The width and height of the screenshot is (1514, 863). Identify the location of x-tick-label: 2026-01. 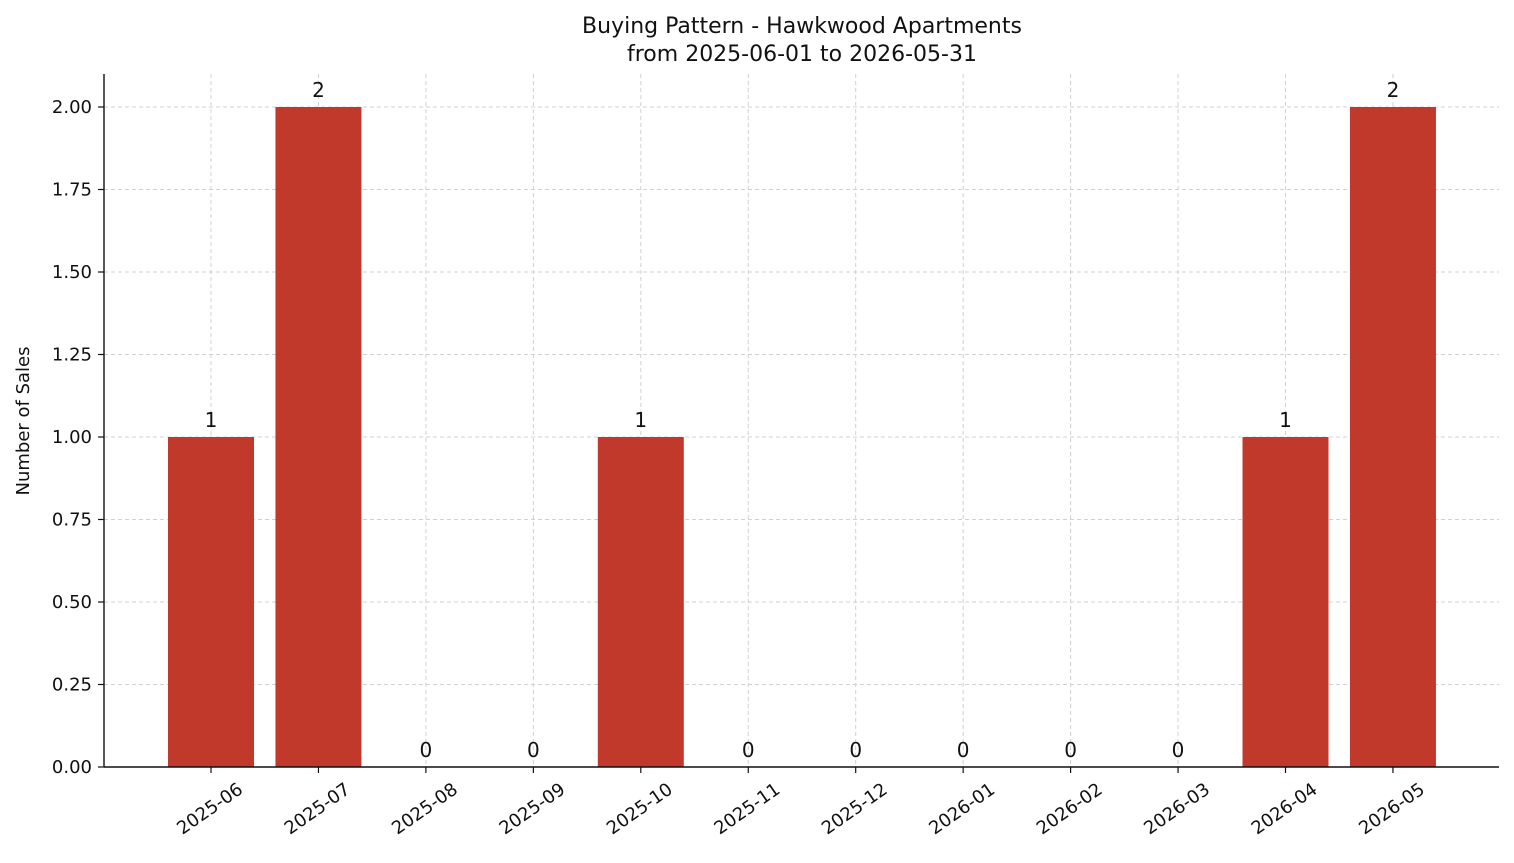
(962, 809).